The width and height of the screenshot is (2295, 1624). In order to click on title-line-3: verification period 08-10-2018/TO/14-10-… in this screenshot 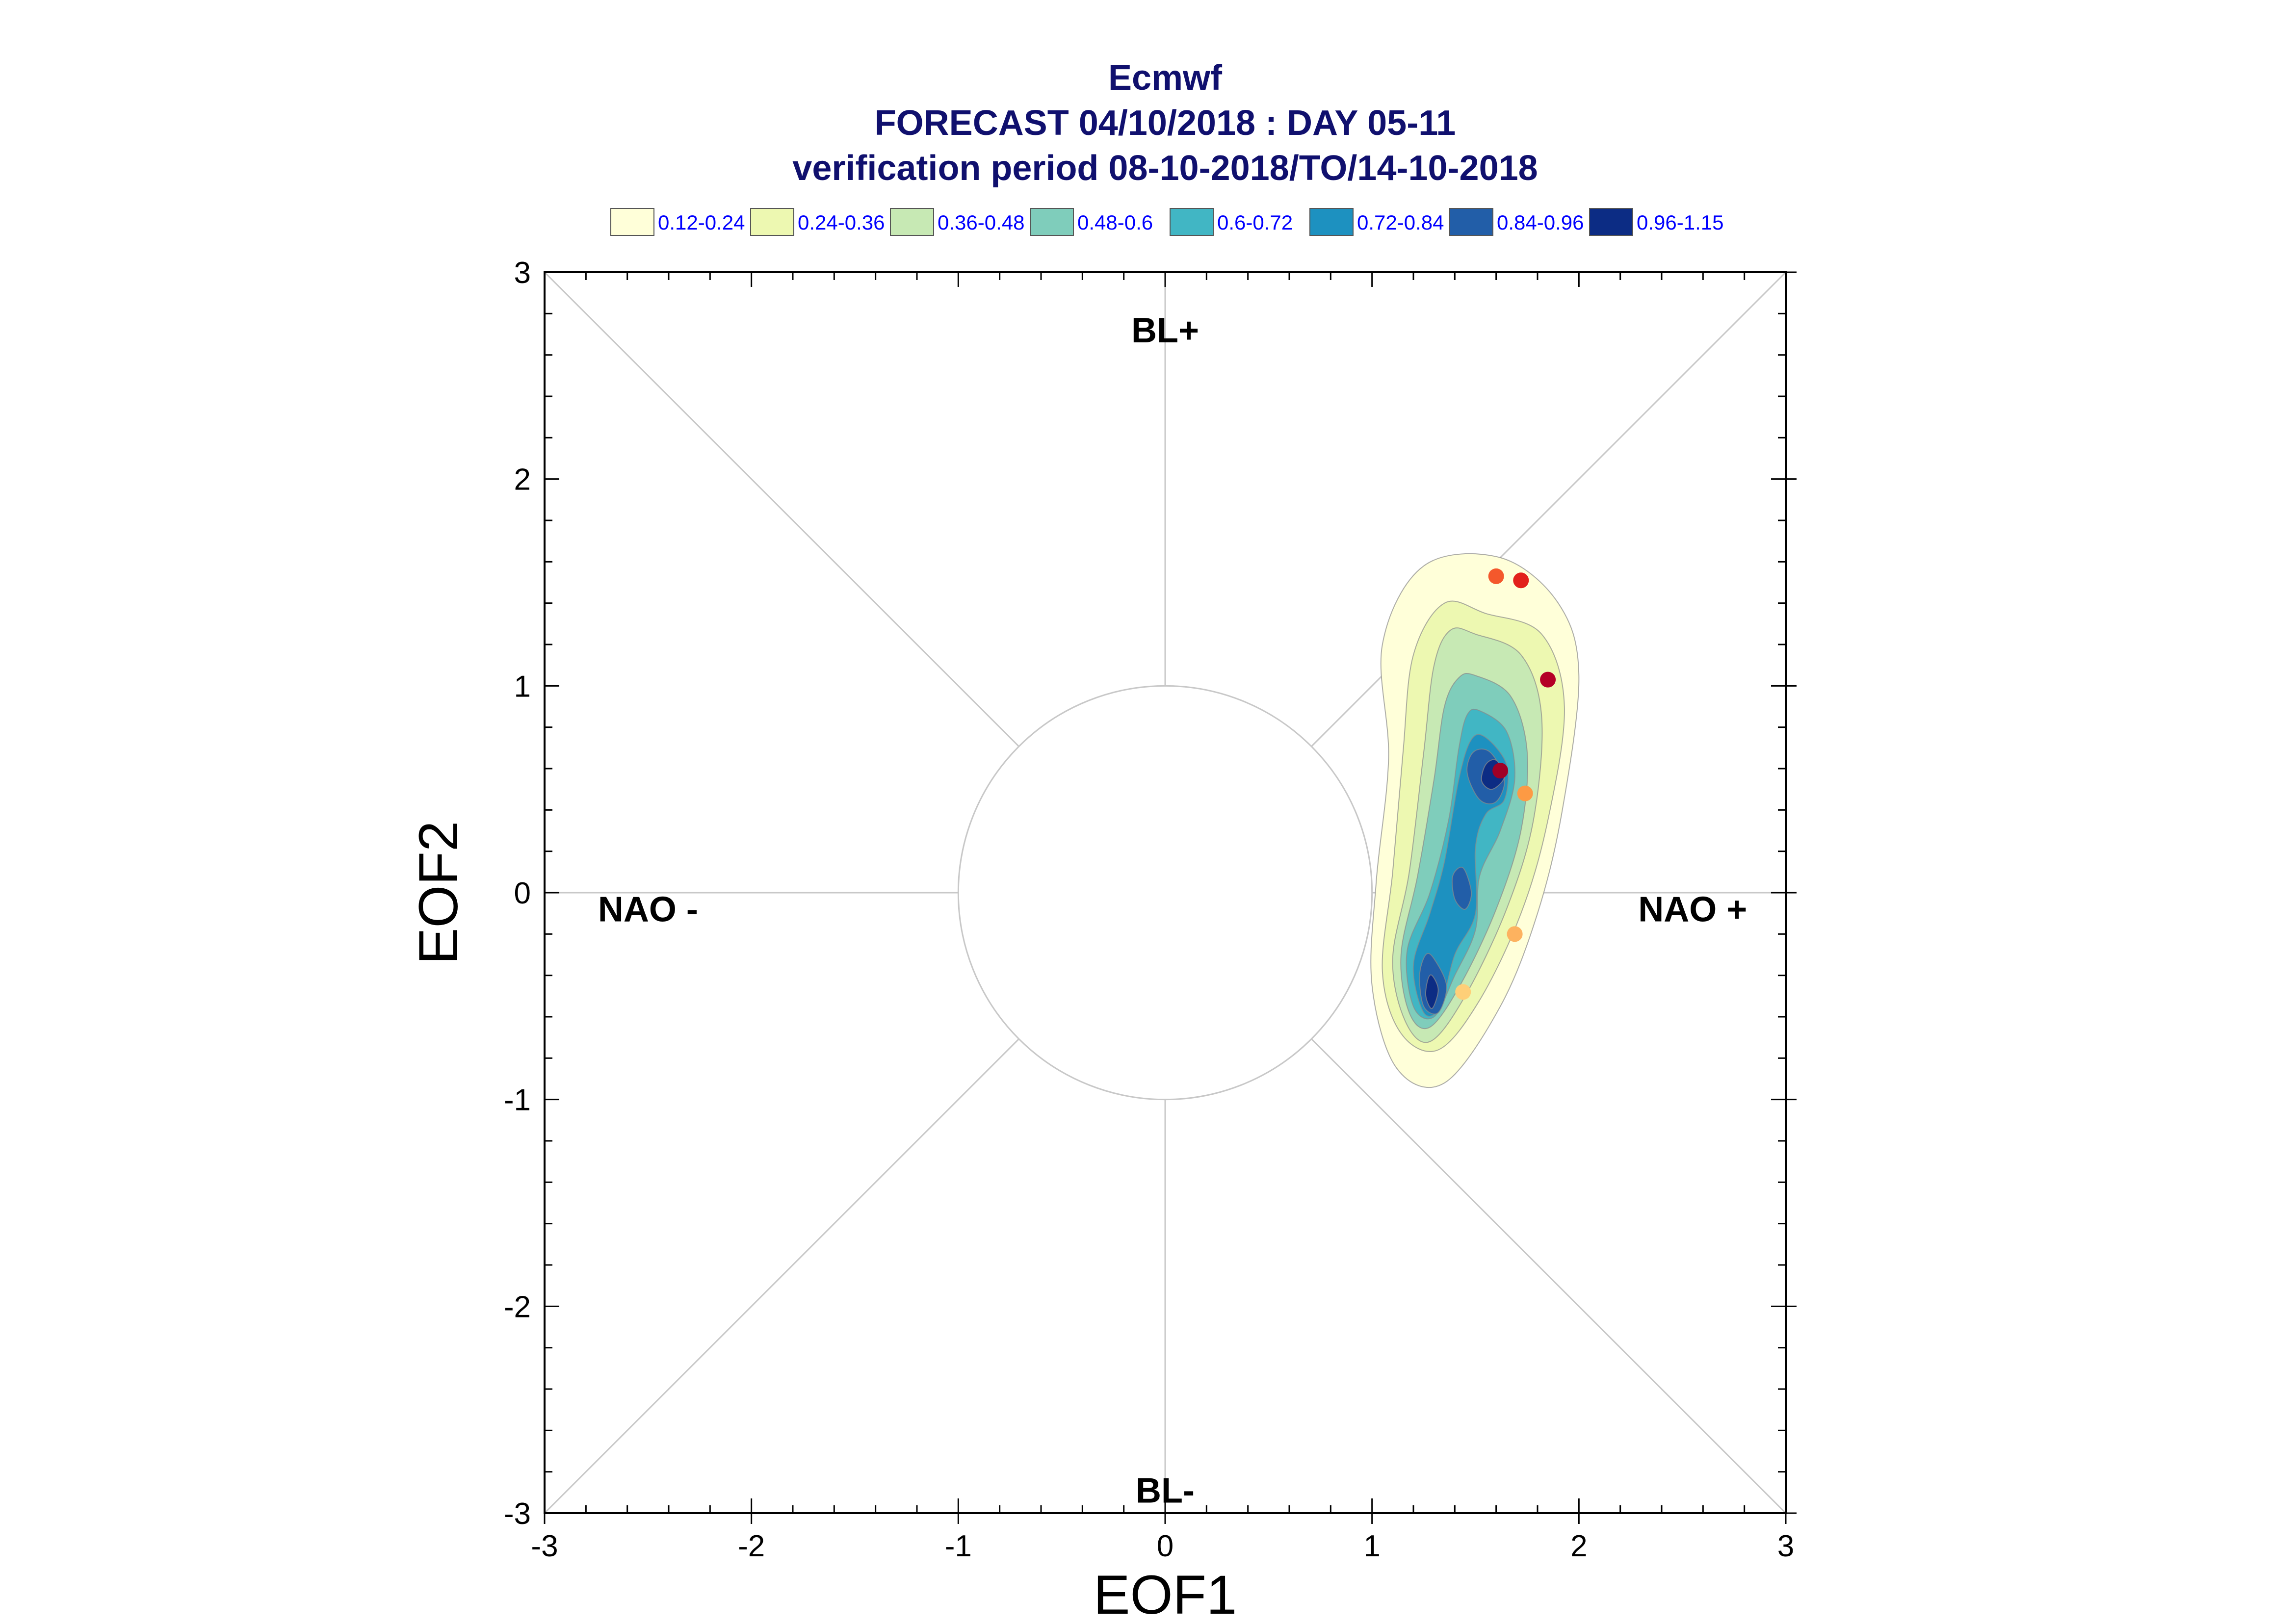, I will do `click(1165, 168)`.